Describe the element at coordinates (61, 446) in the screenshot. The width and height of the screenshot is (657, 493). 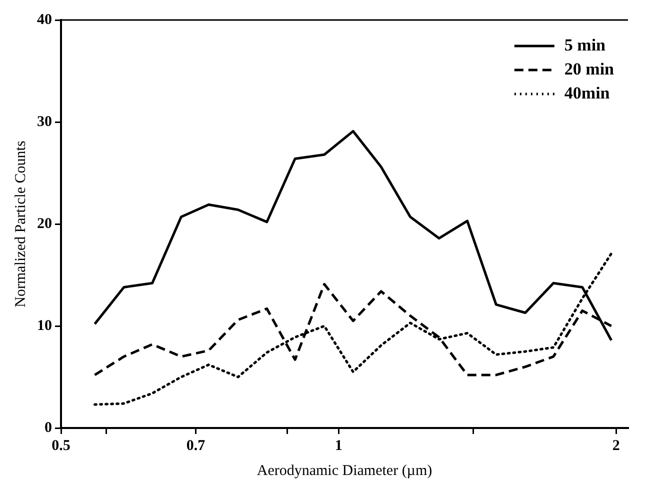
I see `x-tick-label: 0.5` at that location.